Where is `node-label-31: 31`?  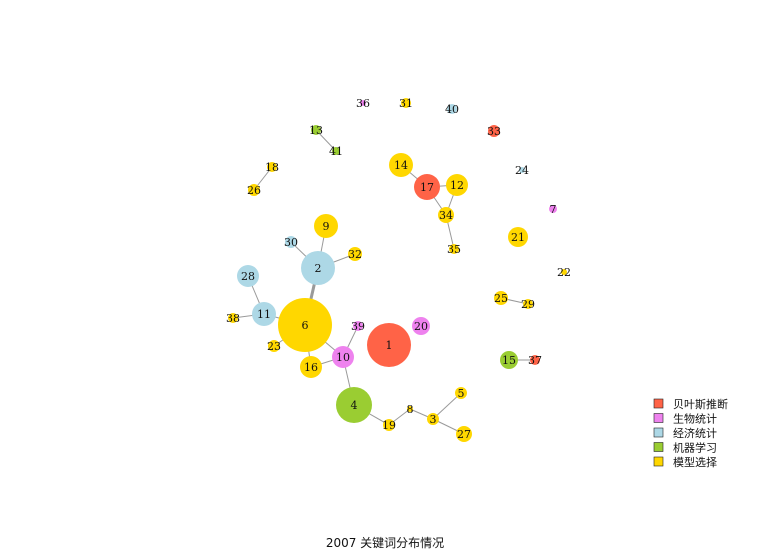 node-label-31: 31 is located at coordinates (406, 103).